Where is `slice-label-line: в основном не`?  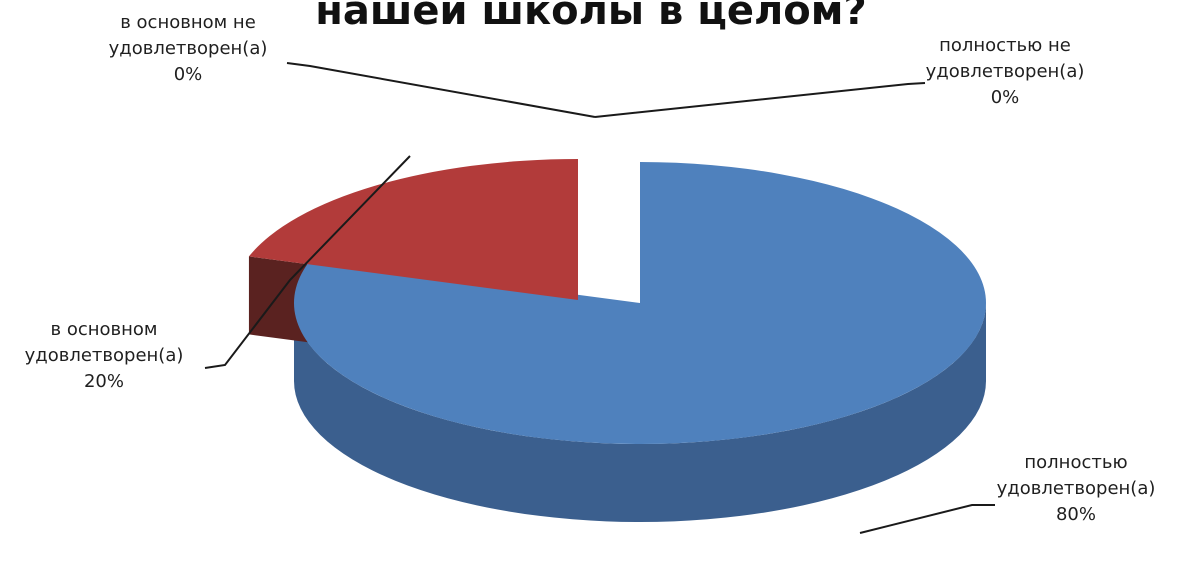
slice-label-line: в основном не is located at coordinates (188, 22).